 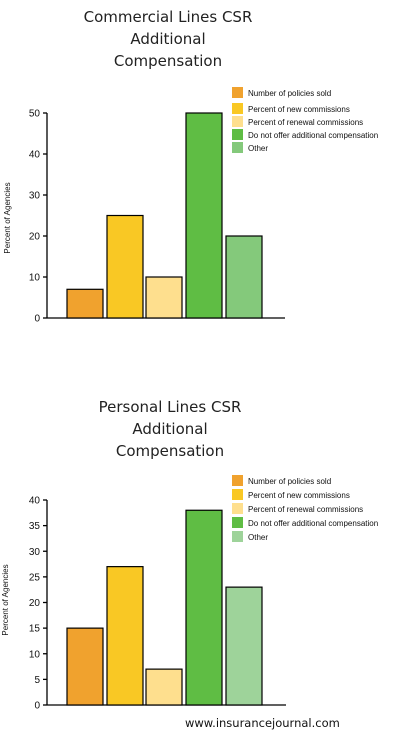 What do you see at coordinates (35, 155) in the screenshot?
I see `chart1-y-tick-label: 40` at bounding box center [35, 155].